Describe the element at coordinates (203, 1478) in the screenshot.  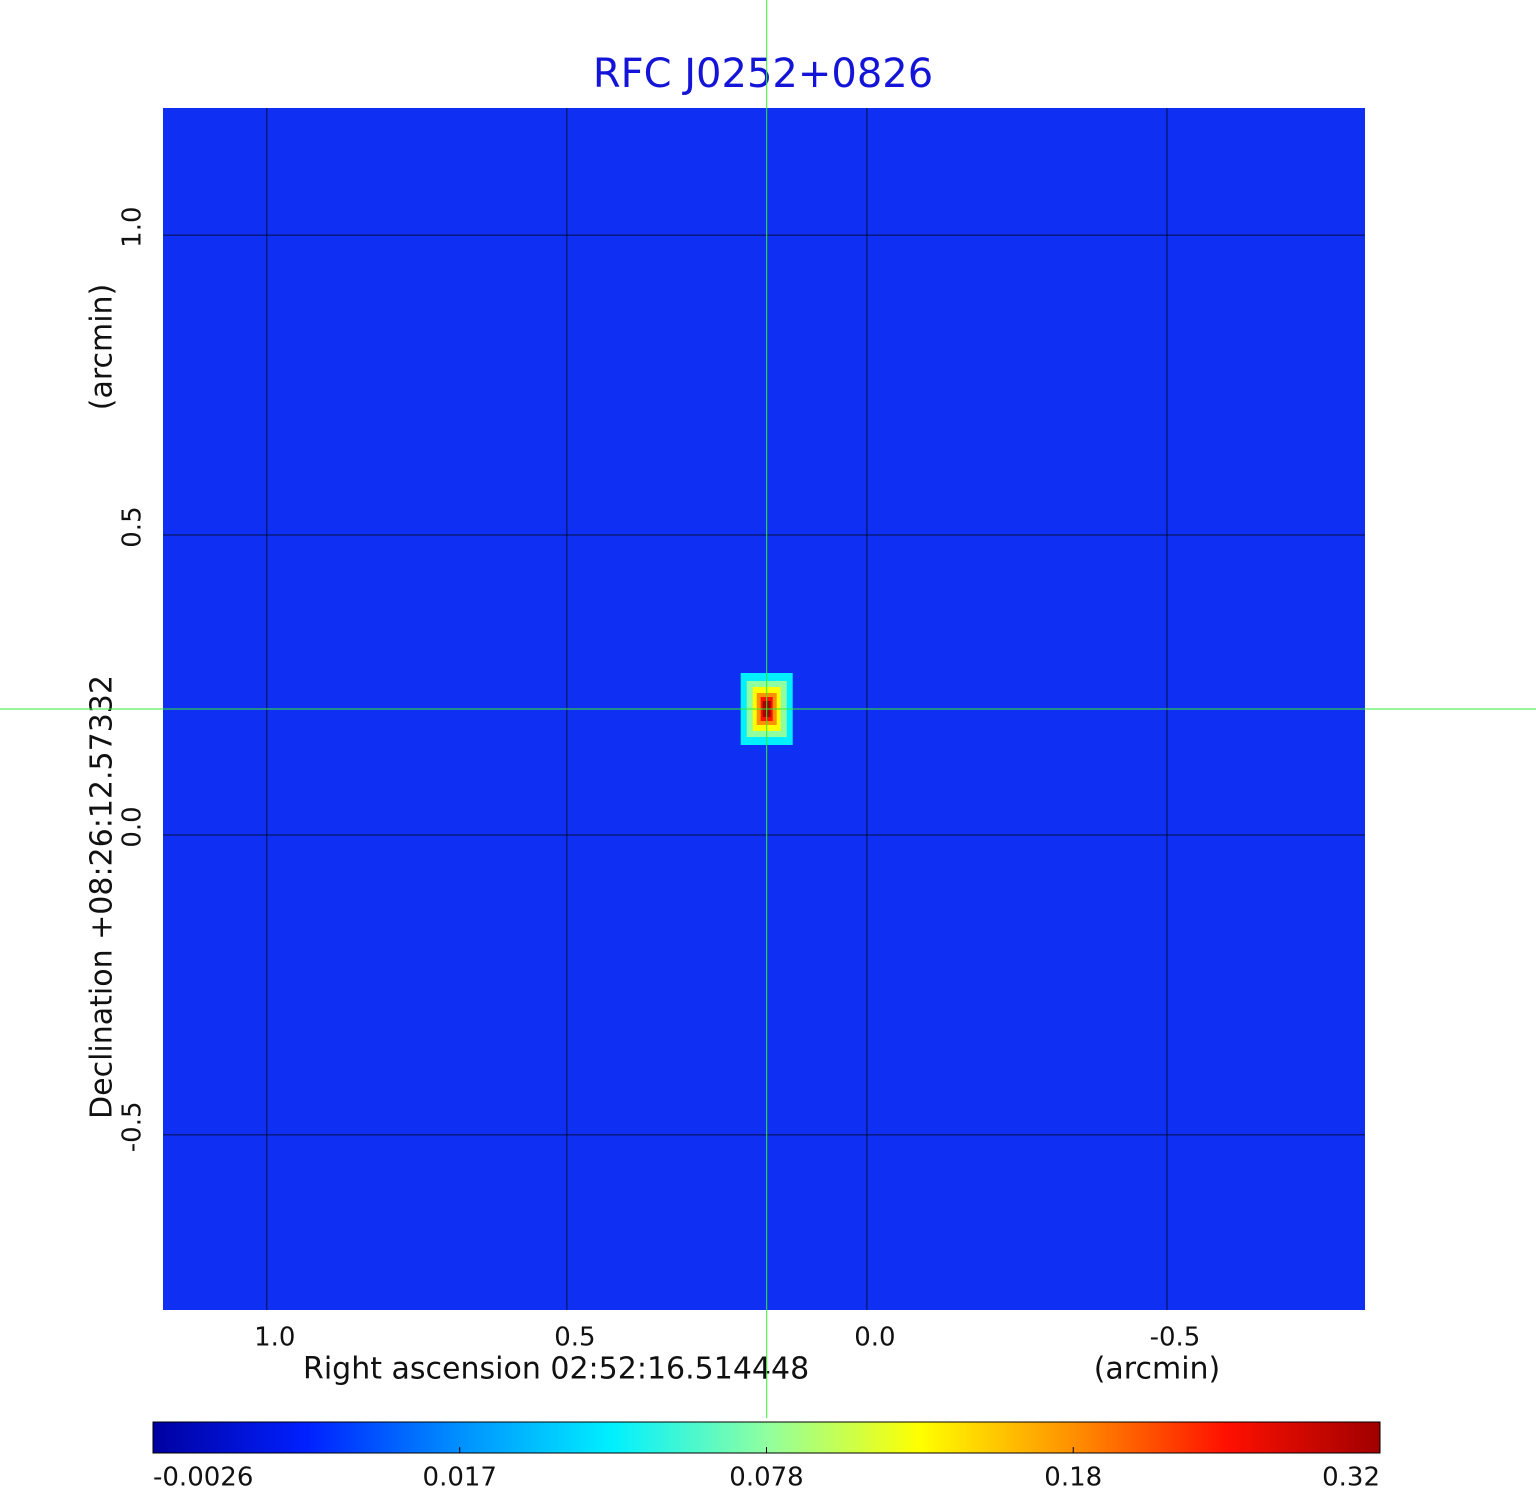
I see `colorbar-tick-label: -0.0026` at that location.